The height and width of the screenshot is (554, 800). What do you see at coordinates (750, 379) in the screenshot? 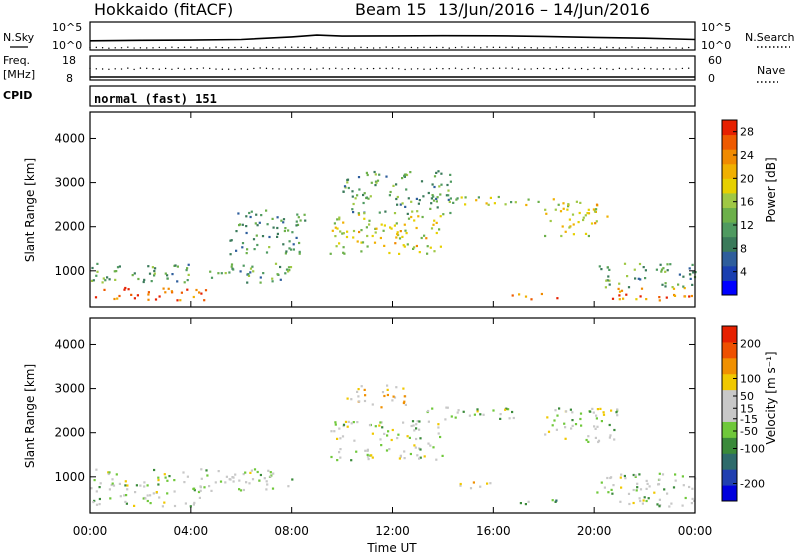
I see `colorbar-tick-label: 100` at bounding box center [750, 379].